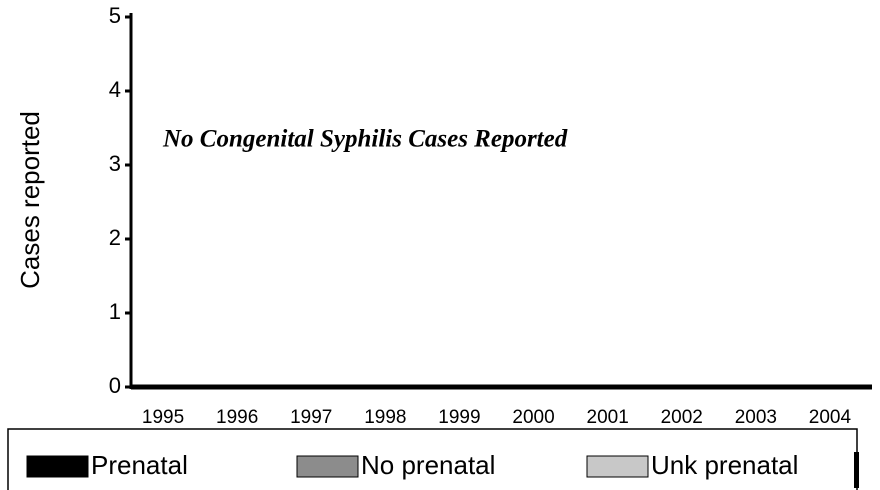 This screenshot has height=490, width=880. What do you see at coordinates (608, 417) in the screenshot?
I see `x-tick-label: 2001` at bounding box center [608, 417].